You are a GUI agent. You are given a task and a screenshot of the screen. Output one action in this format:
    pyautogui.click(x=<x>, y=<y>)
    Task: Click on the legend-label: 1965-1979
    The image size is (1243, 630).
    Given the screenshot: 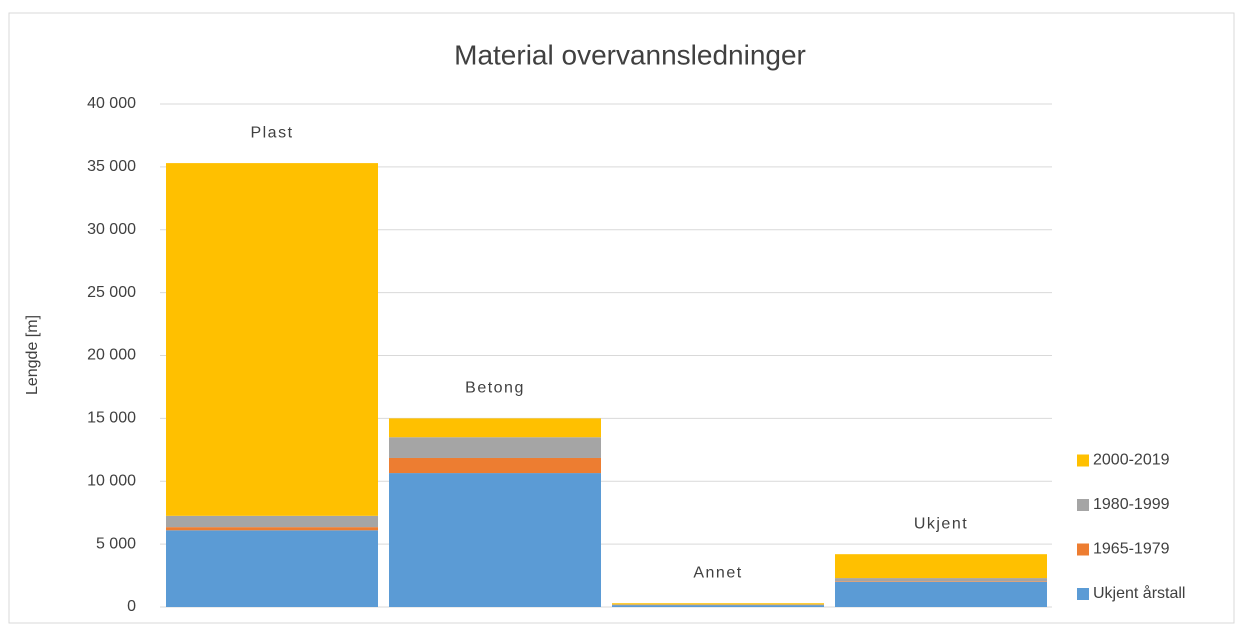 What is the action you would take?
    pyautogui.click(x=1131, y=549)
    